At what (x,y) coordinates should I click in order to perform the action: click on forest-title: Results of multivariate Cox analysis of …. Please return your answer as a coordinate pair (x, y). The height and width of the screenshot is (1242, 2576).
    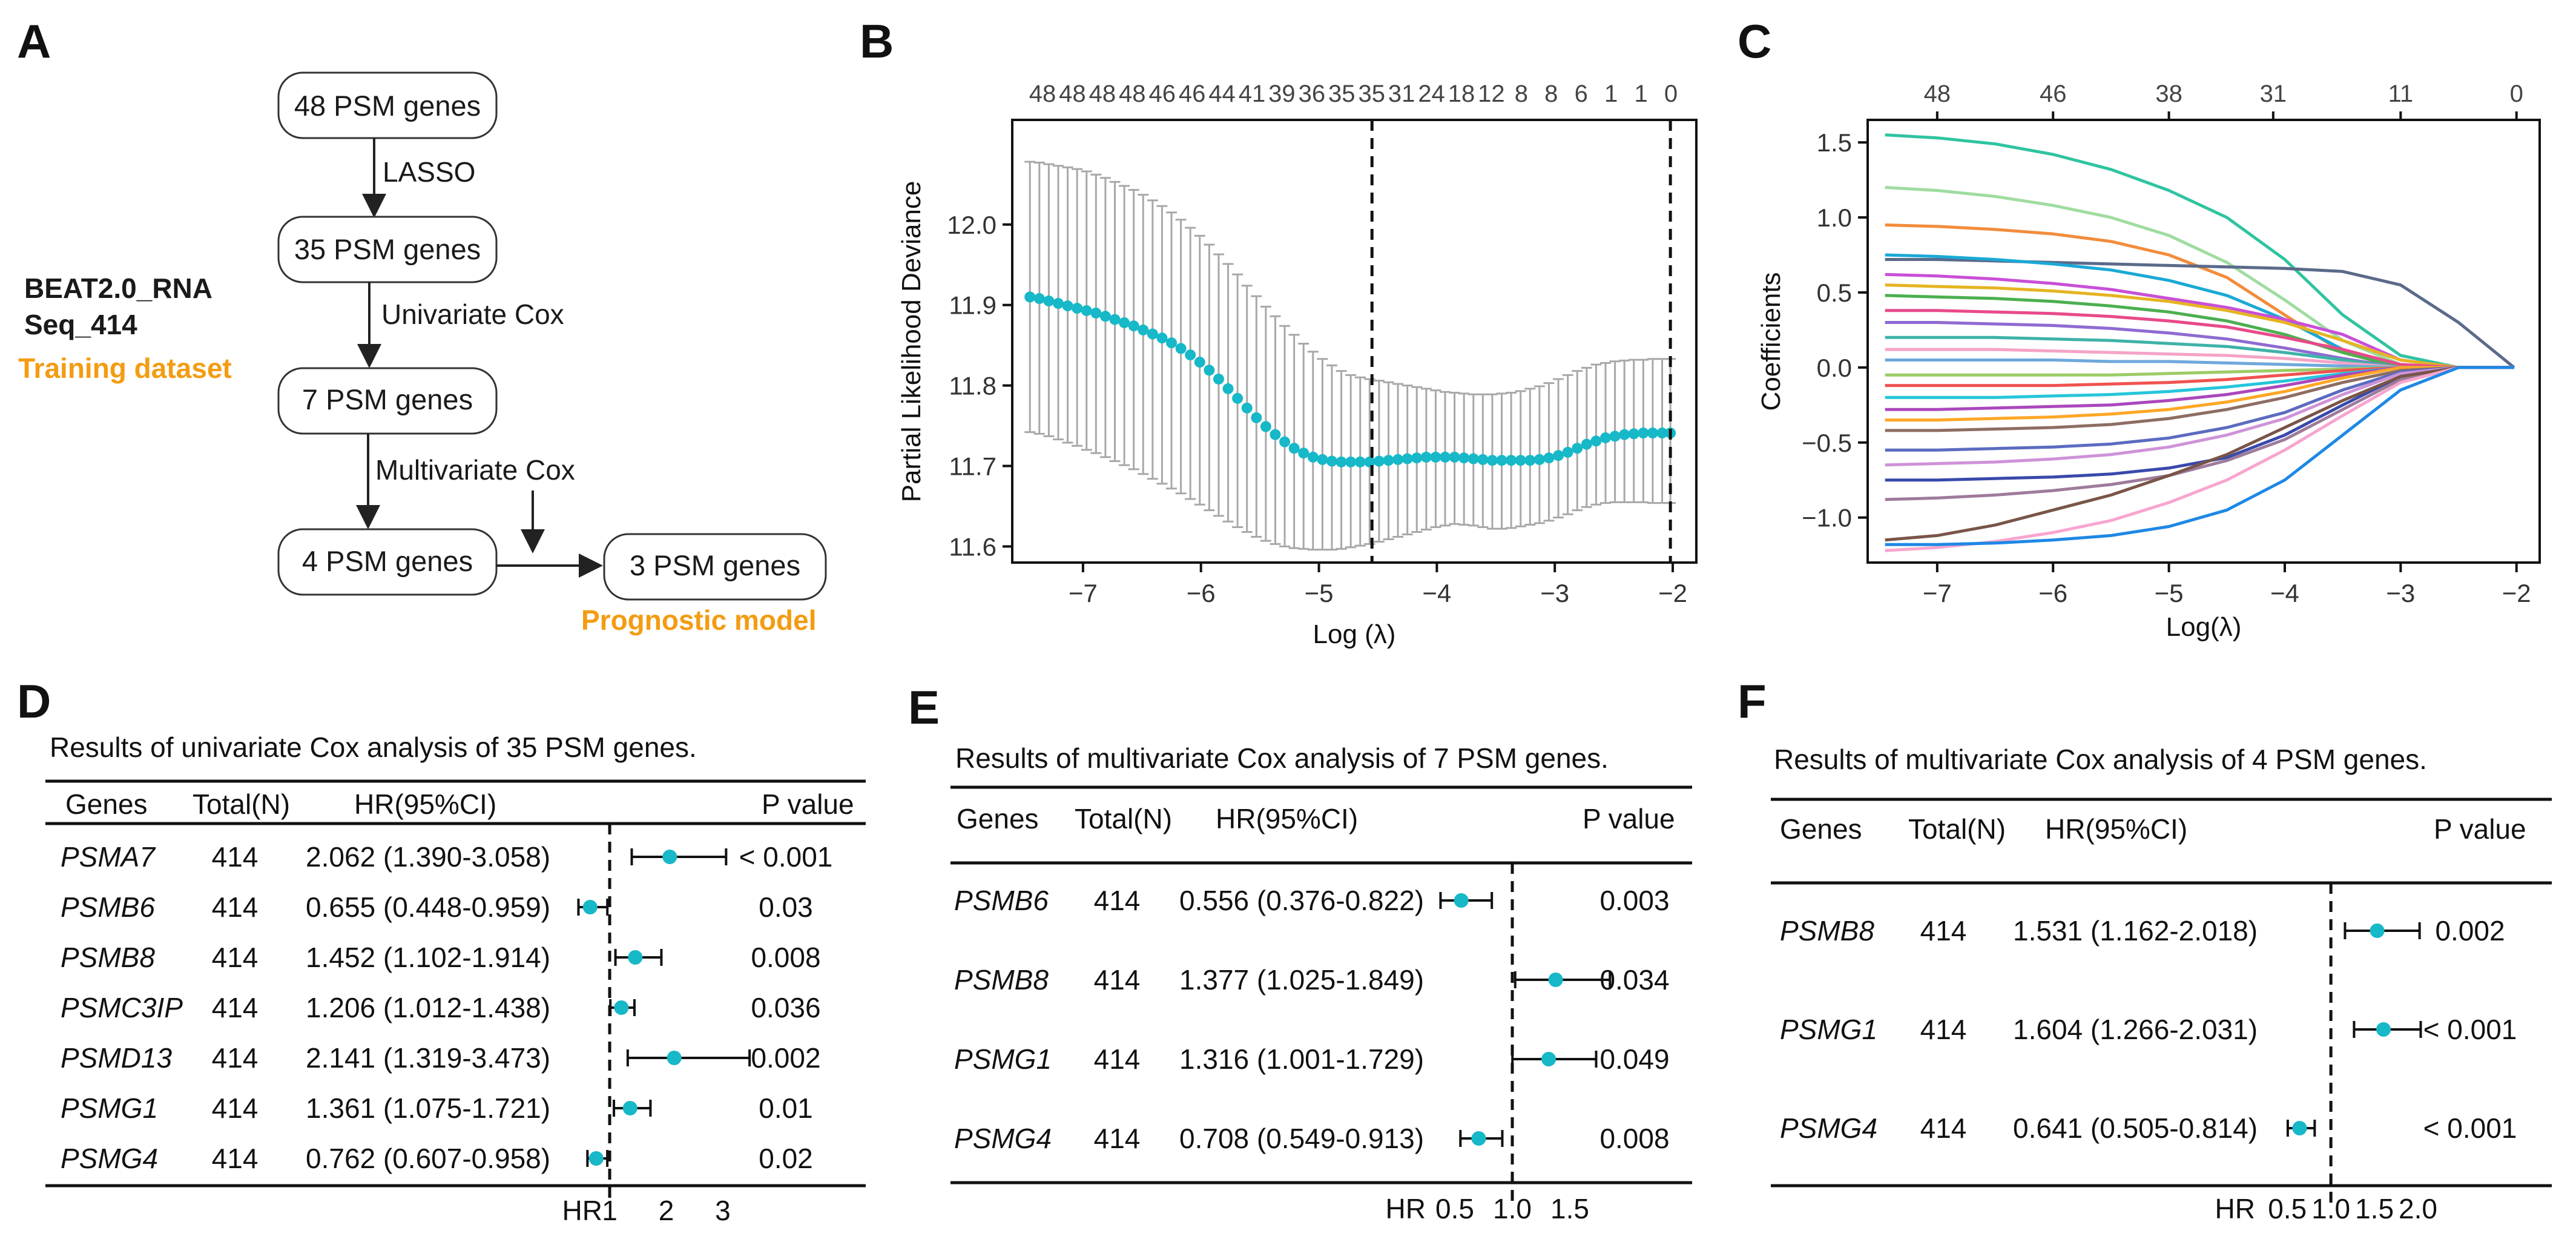
    Looking at the image, I should click on (2100, 760).